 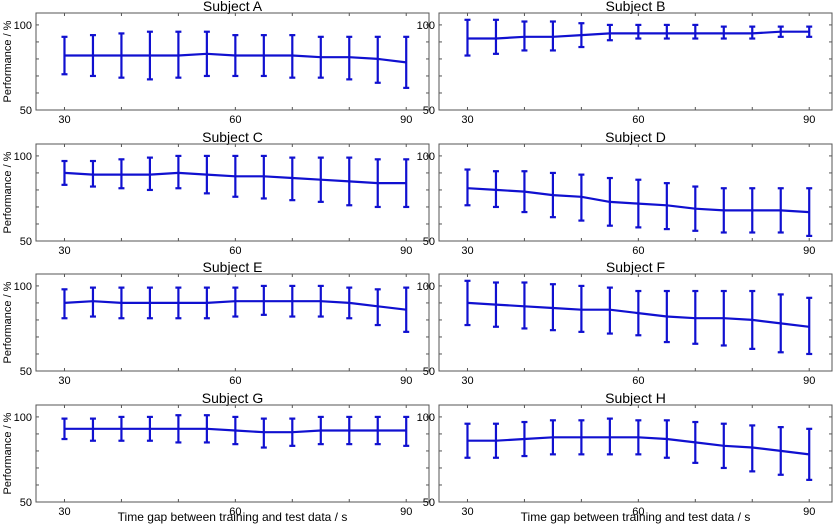 I want to click on subplot-subject-d: Subject D 30 60 90 50 100, so click(x=625, y=193).